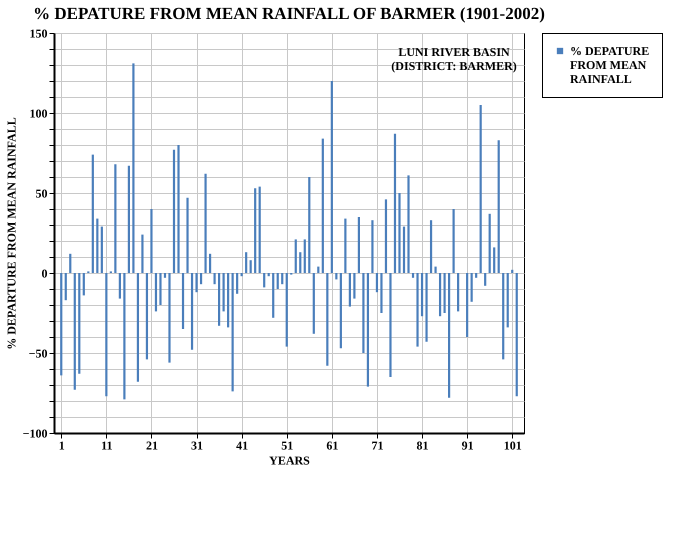 This screenshot has height=540, width=674. I want to click on y-tick-label: 150, so click(39, 33).